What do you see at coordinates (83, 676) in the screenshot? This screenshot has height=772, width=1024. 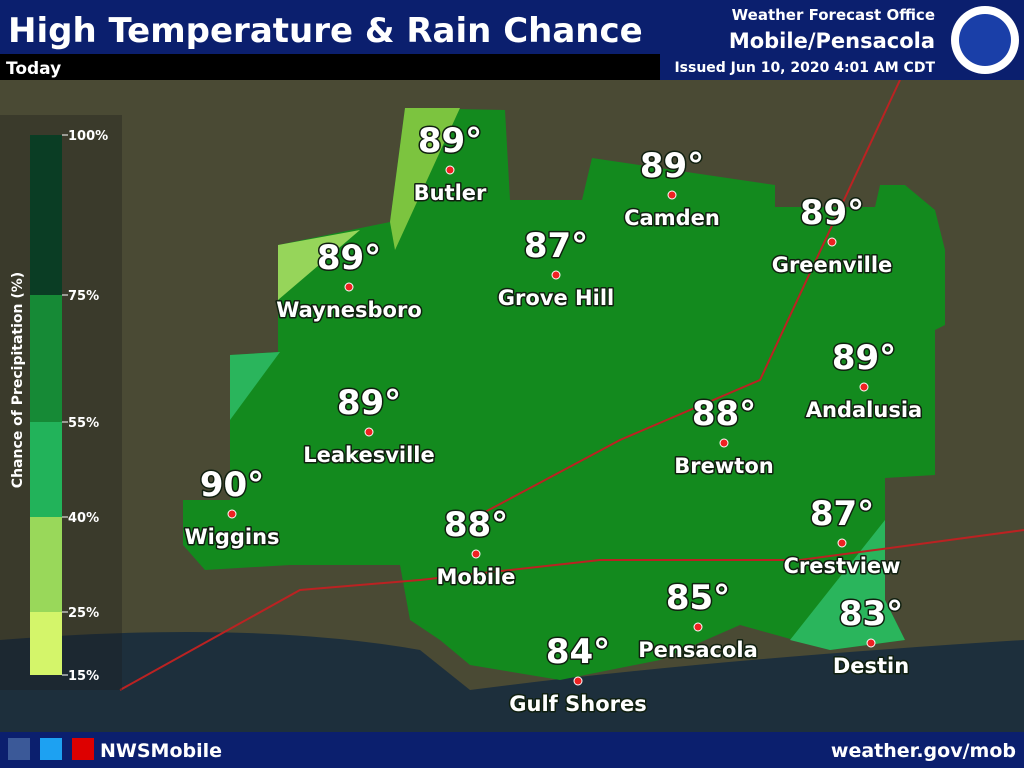 I see `legend-label: 15%` at bounding box center [83, 676].